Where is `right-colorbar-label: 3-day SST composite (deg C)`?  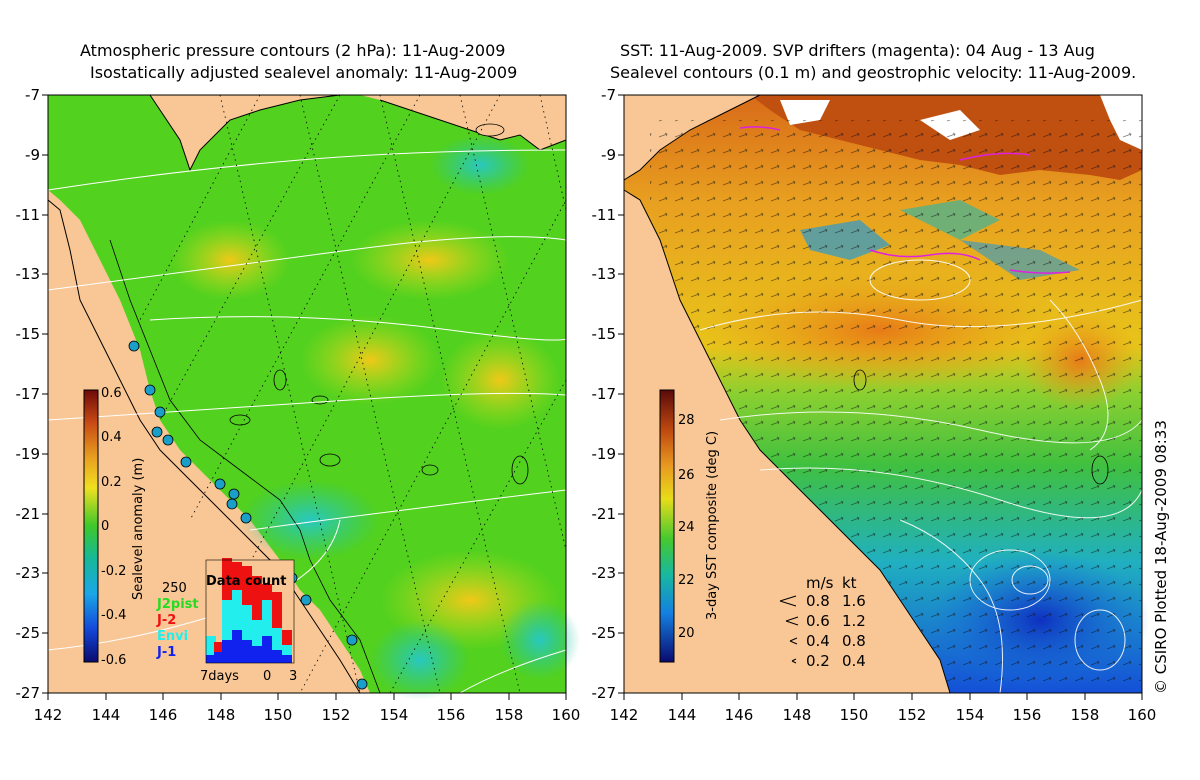
right-colorbar-label: 3-day SST composite (deg C) is located at coordinates (712, 525).